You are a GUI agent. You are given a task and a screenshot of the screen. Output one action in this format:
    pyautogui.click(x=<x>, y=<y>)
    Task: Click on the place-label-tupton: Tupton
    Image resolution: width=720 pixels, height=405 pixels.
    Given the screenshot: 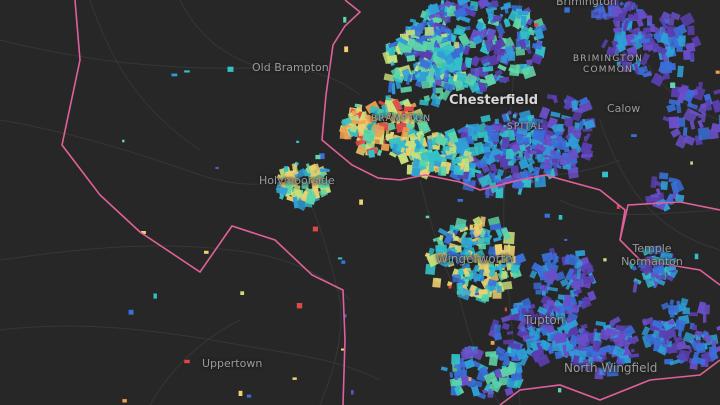 What is the action you would take?
    pyautogui.click(x=544, y=320)
    